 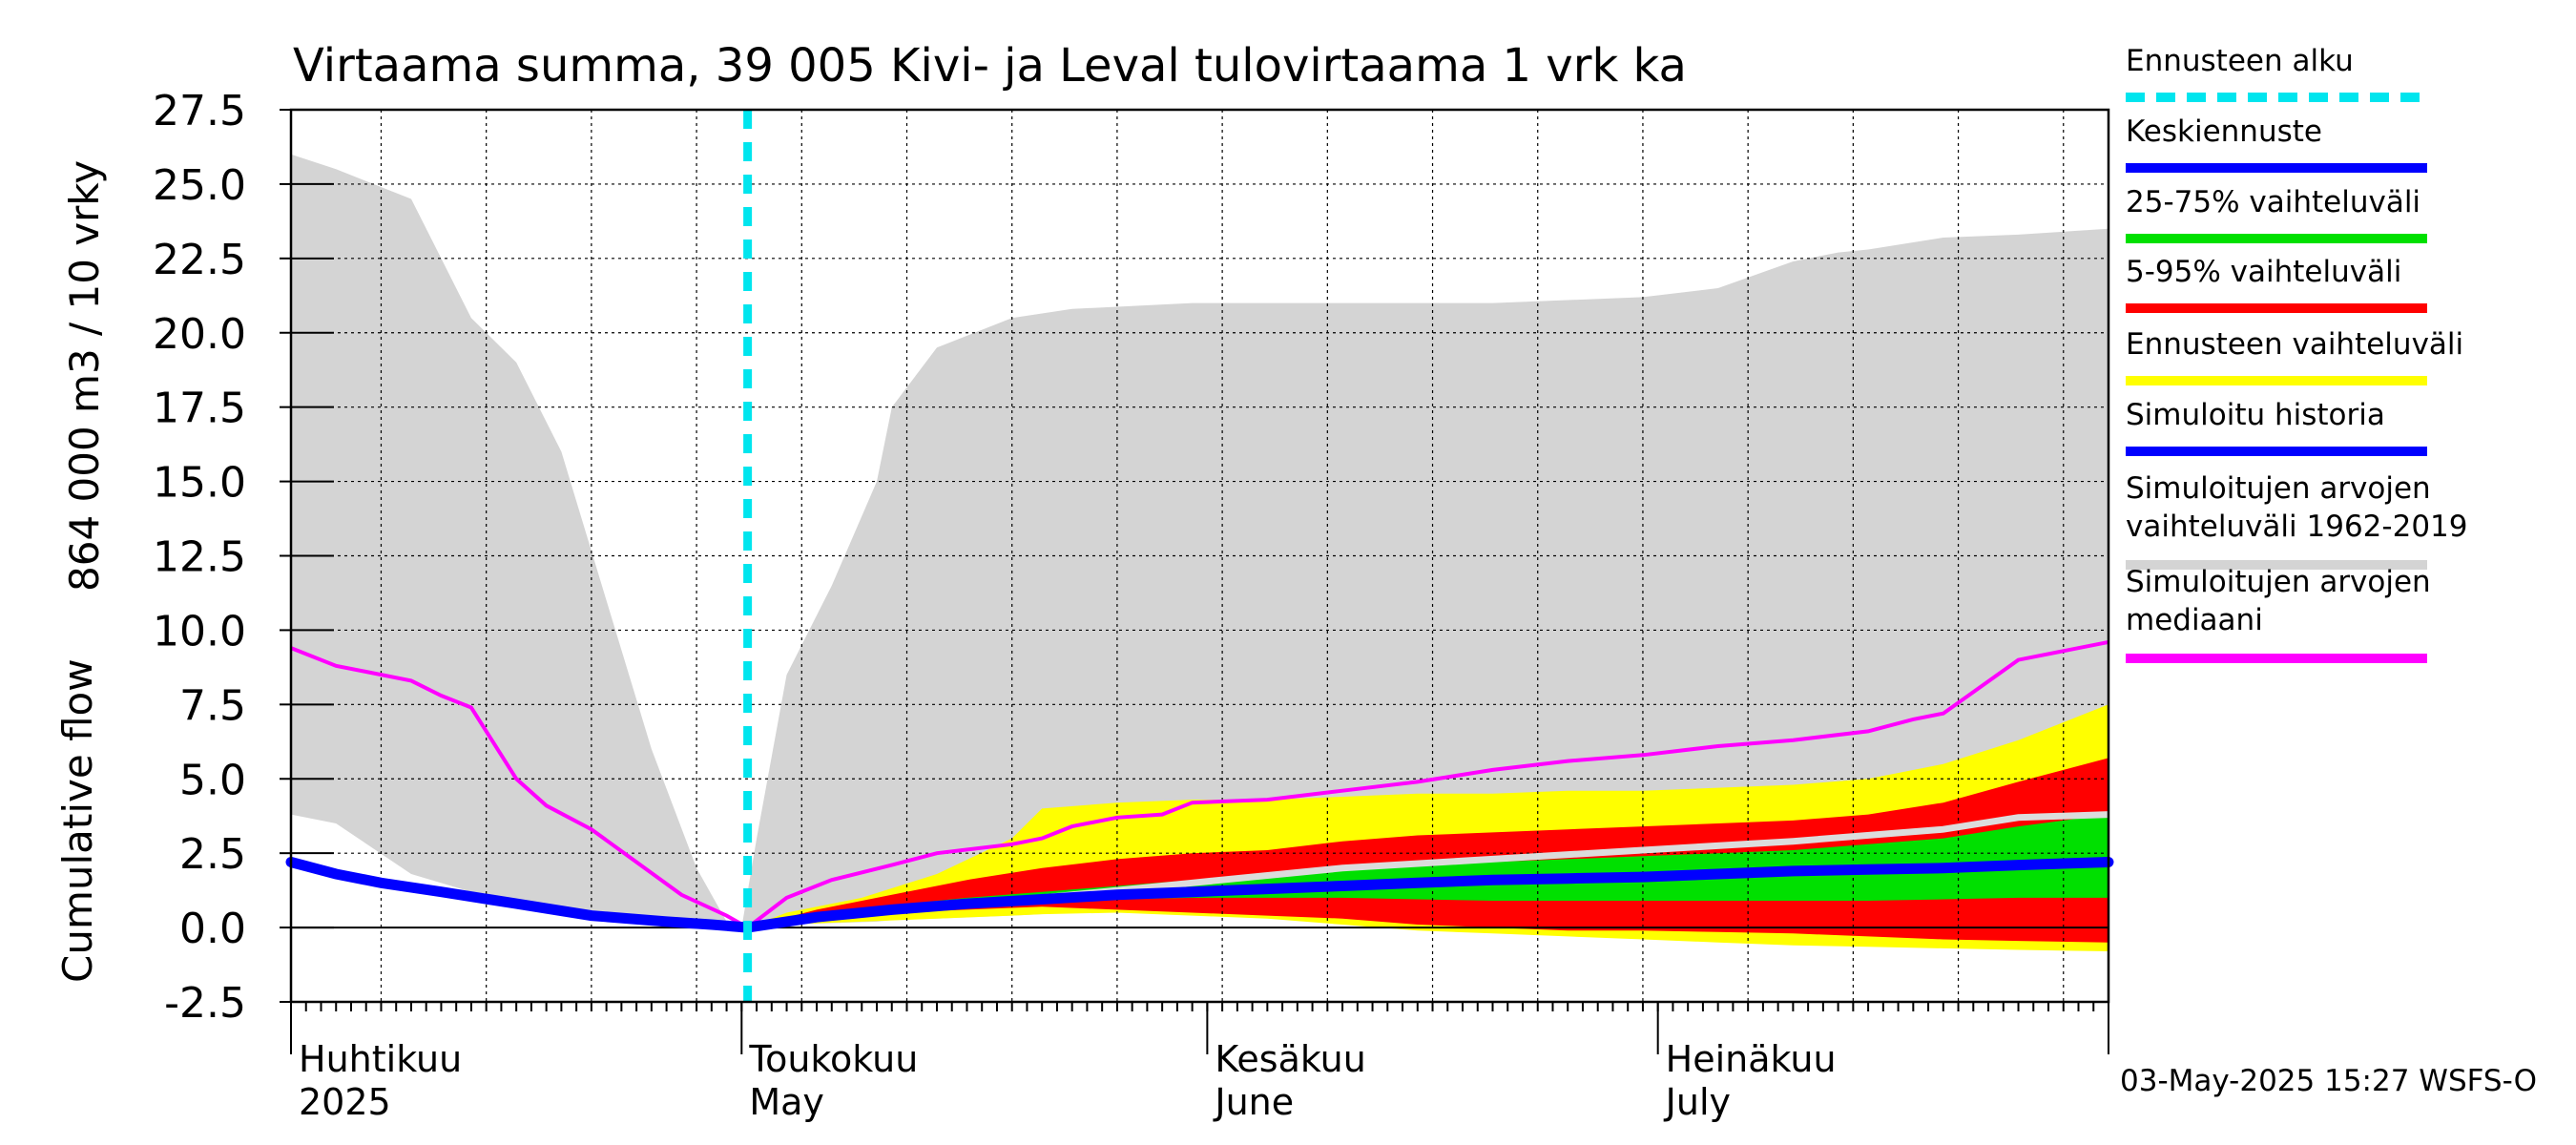 I want to click on y-tick-label: 15.0, so click(x=199, y=484).